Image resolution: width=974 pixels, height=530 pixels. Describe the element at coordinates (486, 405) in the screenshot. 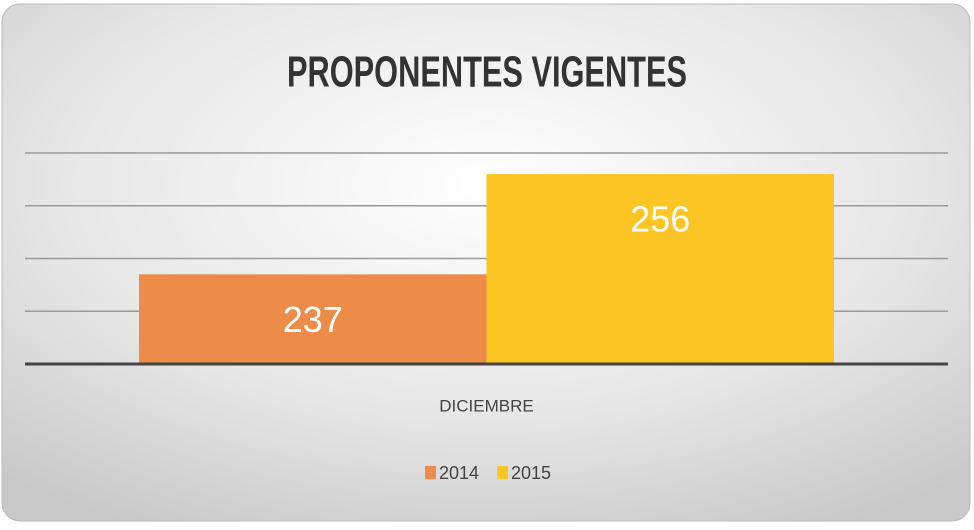

I see `x-tick-label: DICIEMBRE` at that location.